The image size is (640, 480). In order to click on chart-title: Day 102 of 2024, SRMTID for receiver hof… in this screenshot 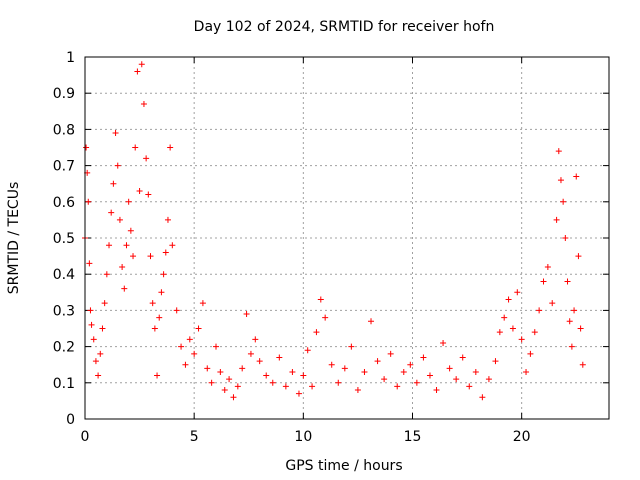, I will do `click(344, 27)`.